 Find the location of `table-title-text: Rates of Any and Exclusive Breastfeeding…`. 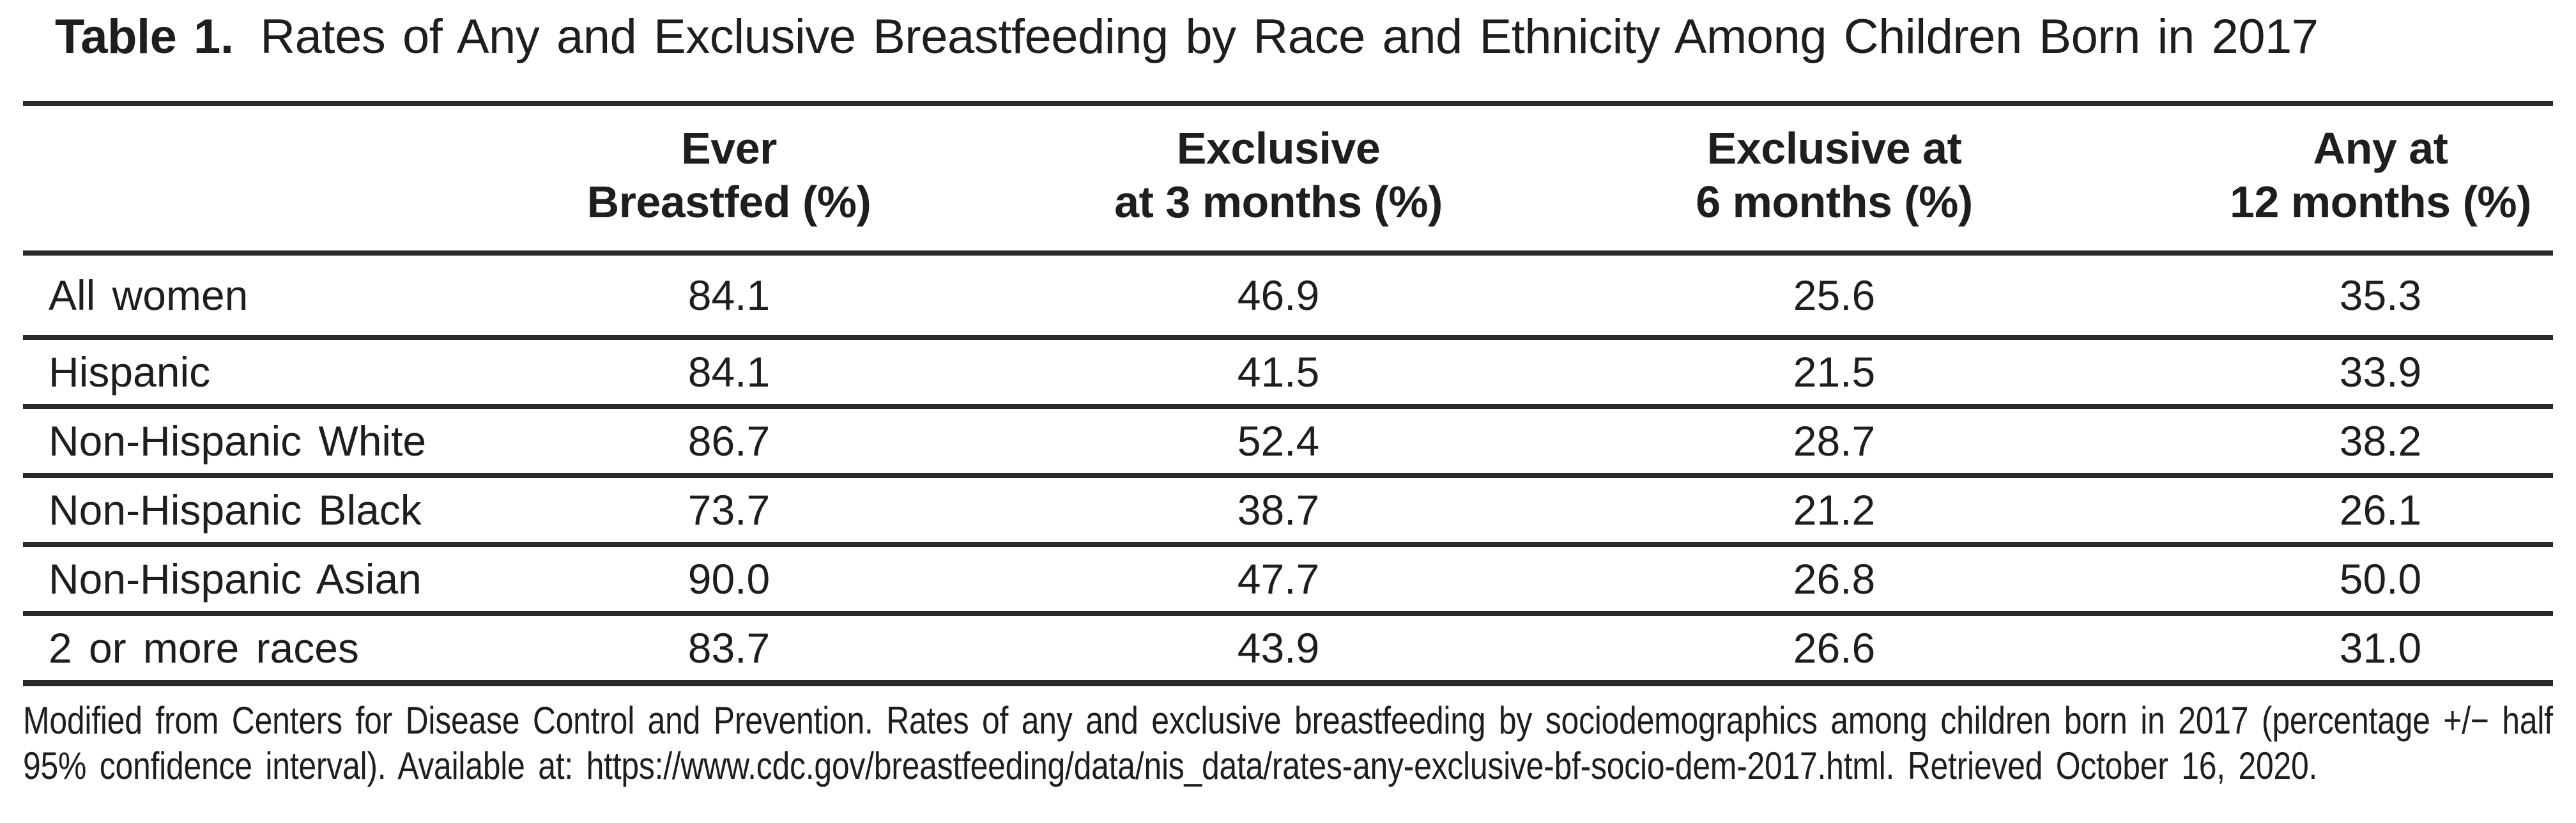

table-title-text: Rates of Any and Exclusive Breastfeeding… is located at coordinates (1289, 37).